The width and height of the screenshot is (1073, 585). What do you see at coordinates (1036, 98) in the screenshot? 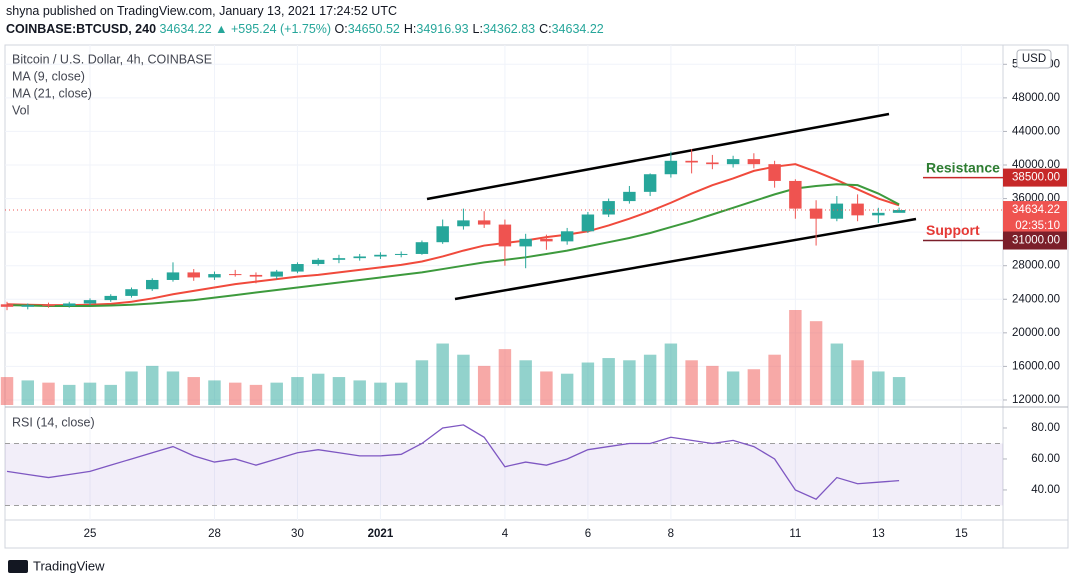
I see `y-tick-label: 48000.00` at bounding box center [1036, 98].